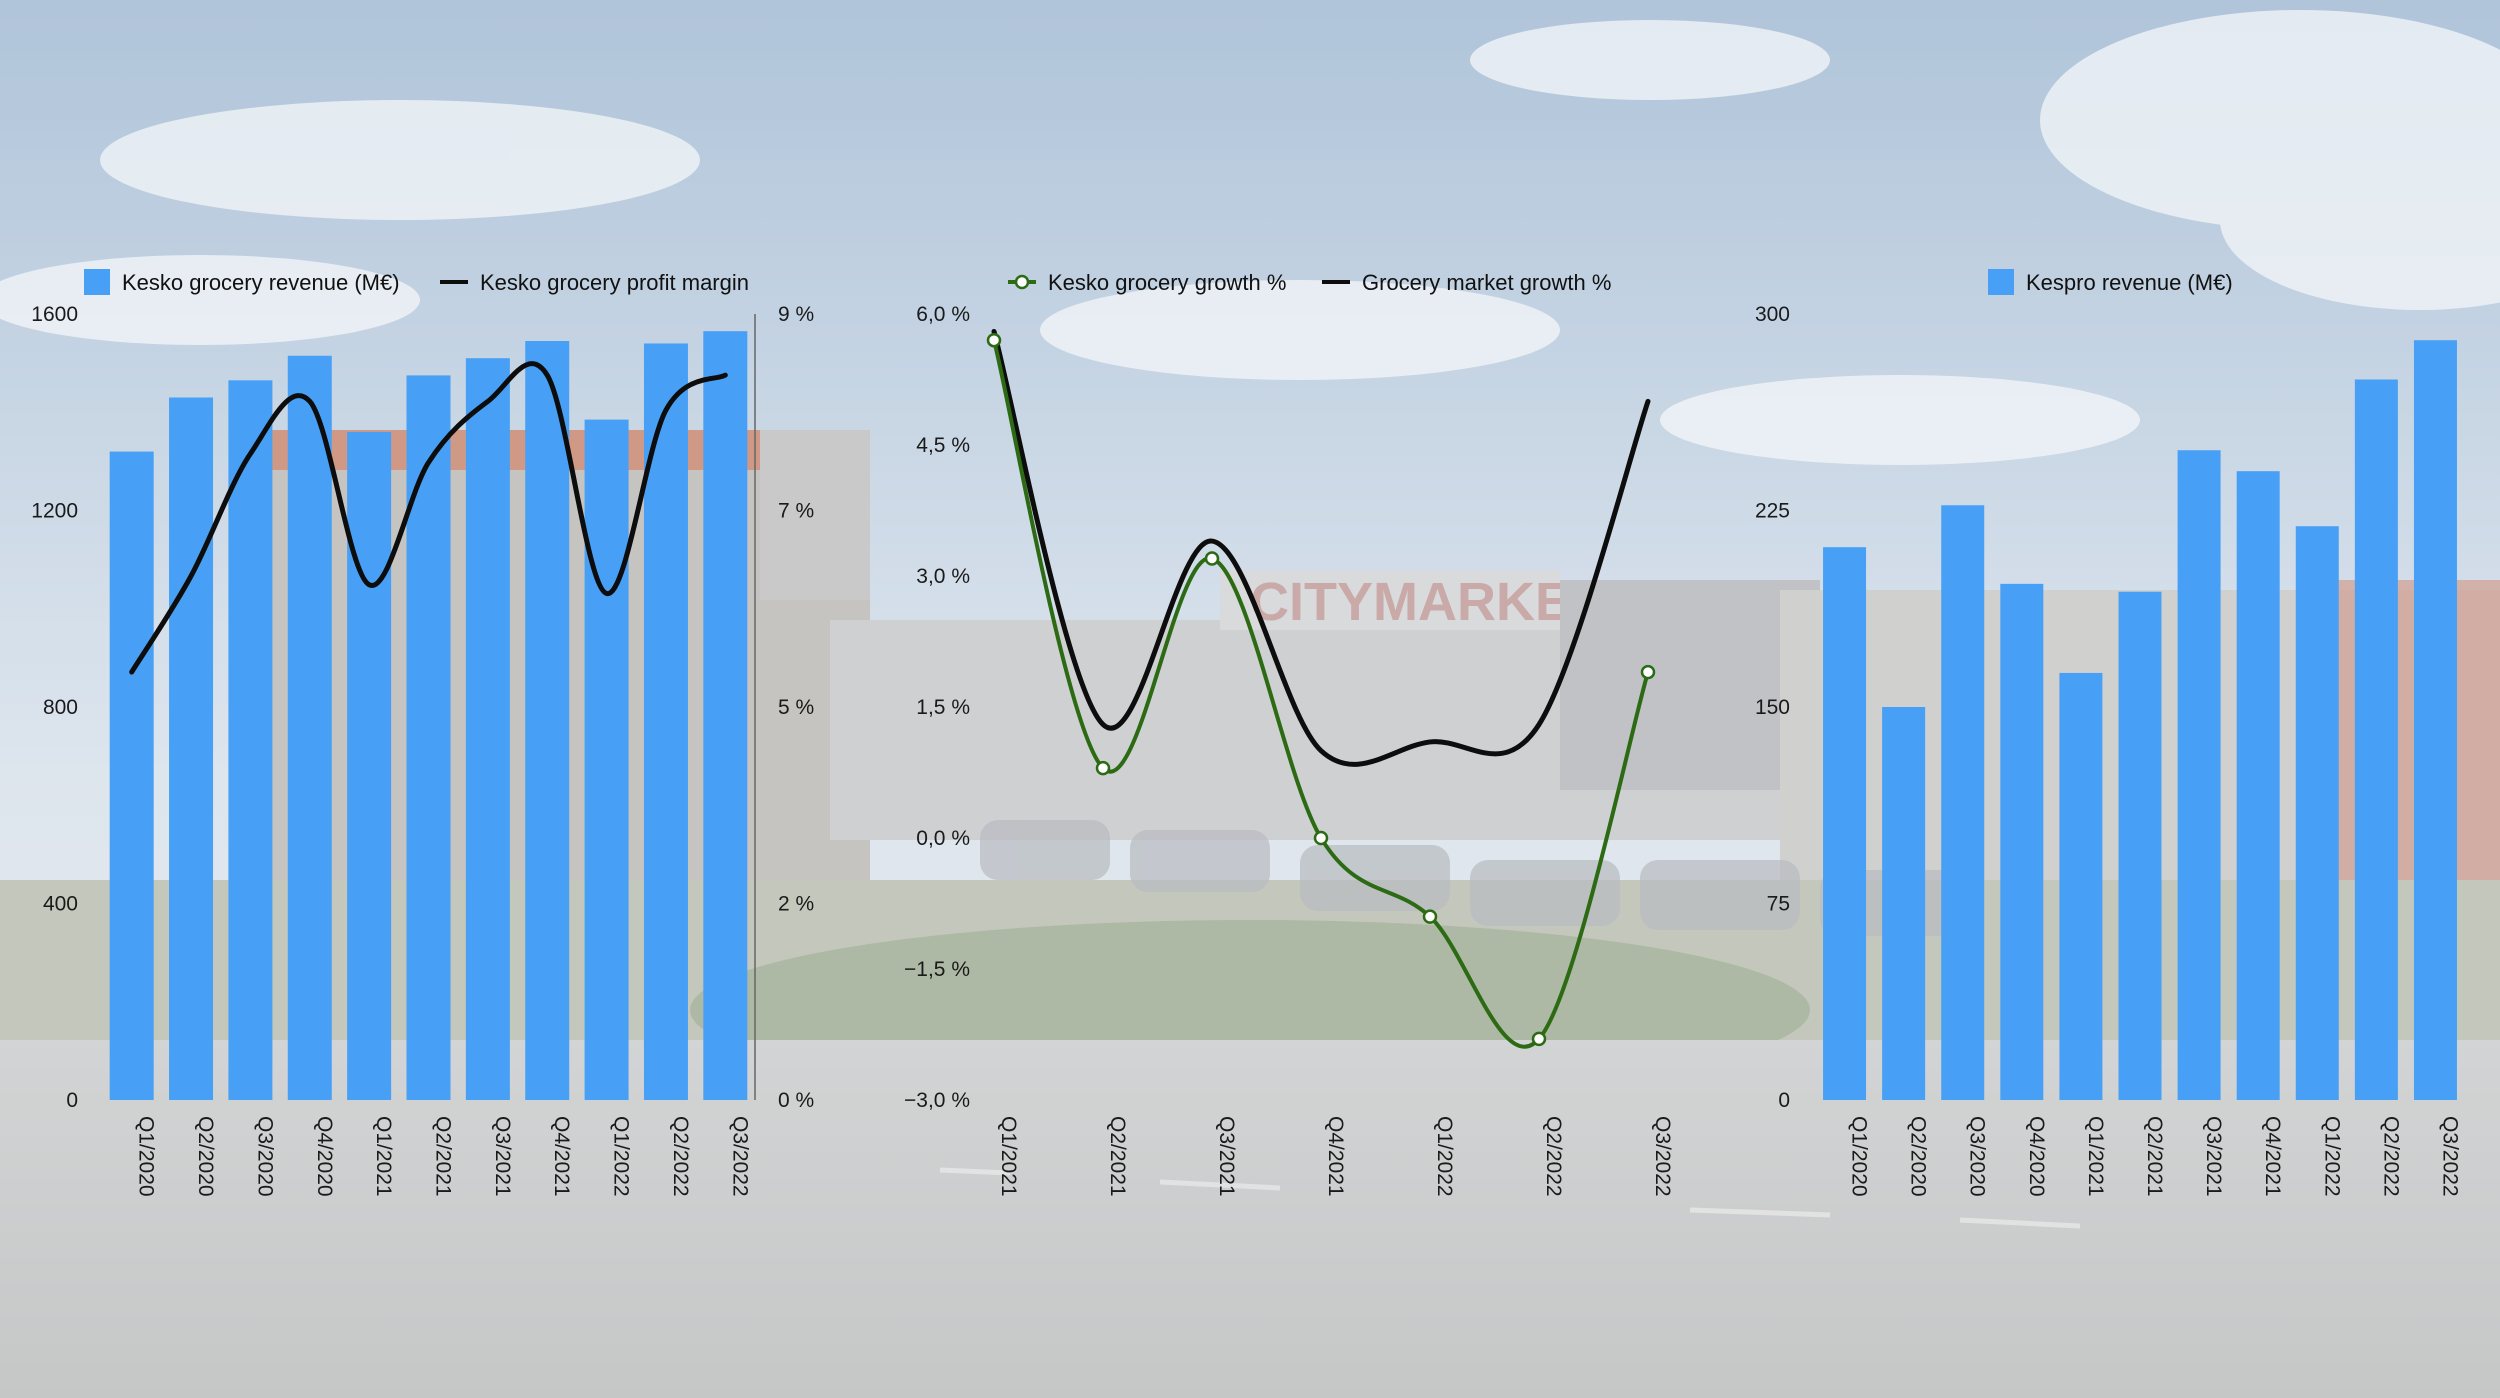  I want to click on y-tick-label-right: 2 %, so click(796, 904).